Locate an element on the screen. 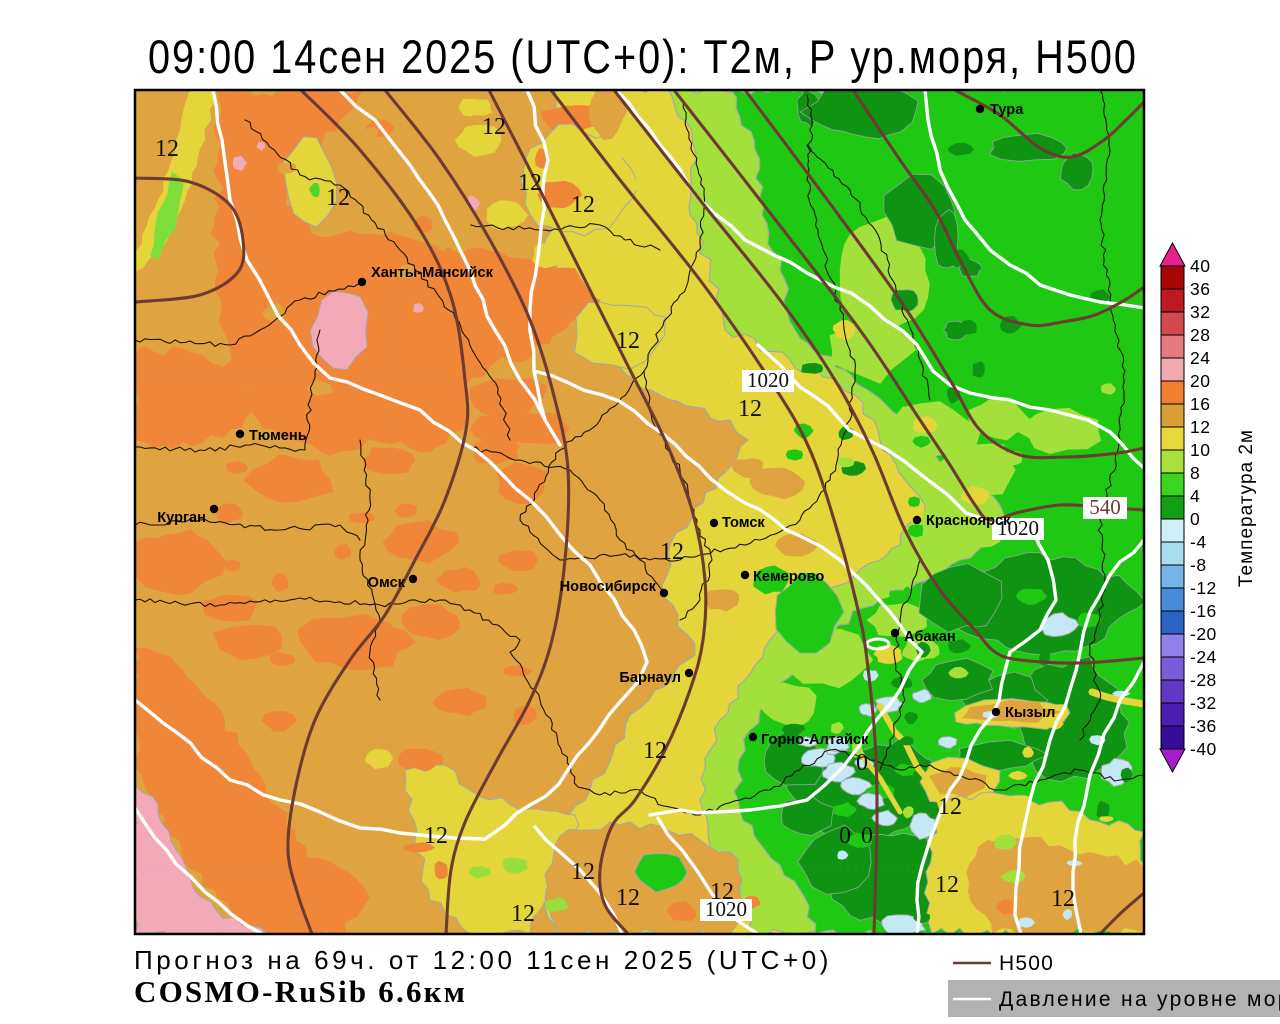 The image size is (1280, 1024). svg-text: 36 is located at coordinates (1200, 289).